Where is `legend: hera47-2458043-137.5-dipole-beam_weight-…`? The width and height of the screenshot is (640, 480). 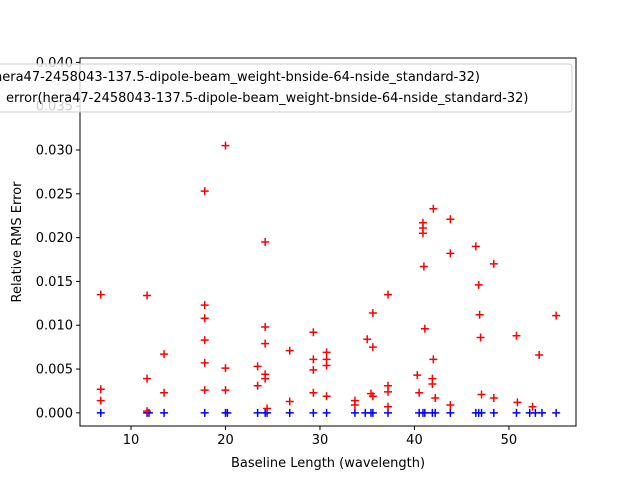
legend: hera47-2458043-137.5-dipole-beam_weight-… is located at coordinates (286, 88).